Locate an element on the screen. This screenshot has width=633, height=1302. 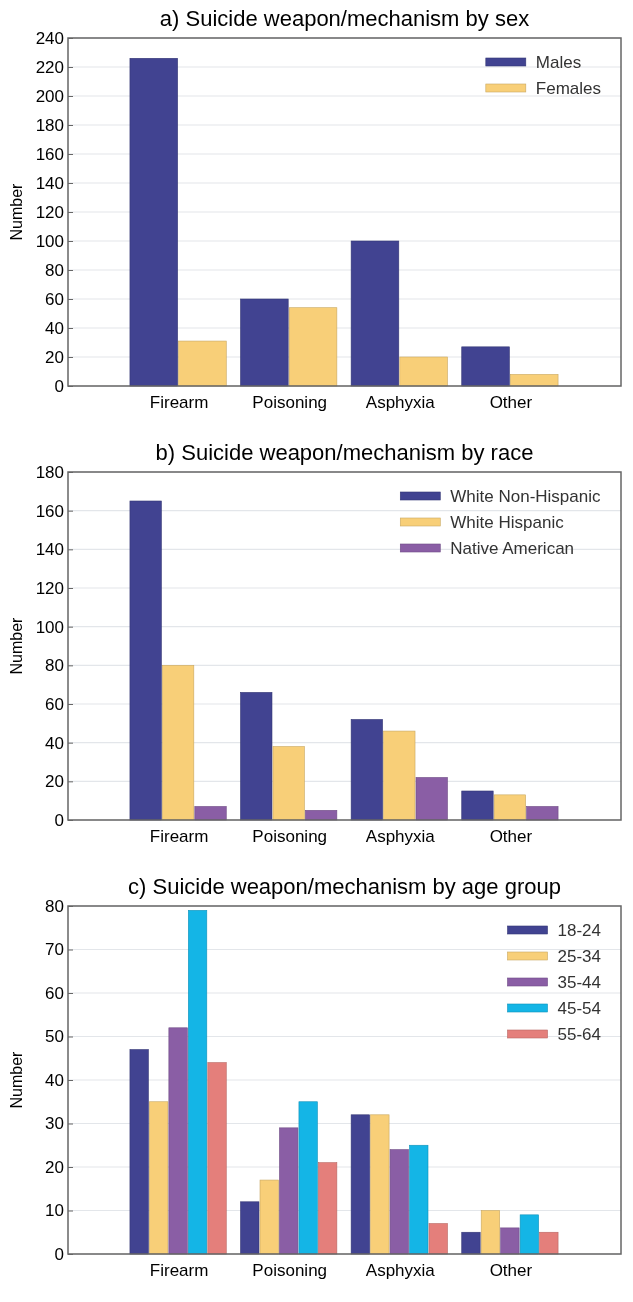
legend-label: White Non-Hispanic is located at coordinates (525, 496).